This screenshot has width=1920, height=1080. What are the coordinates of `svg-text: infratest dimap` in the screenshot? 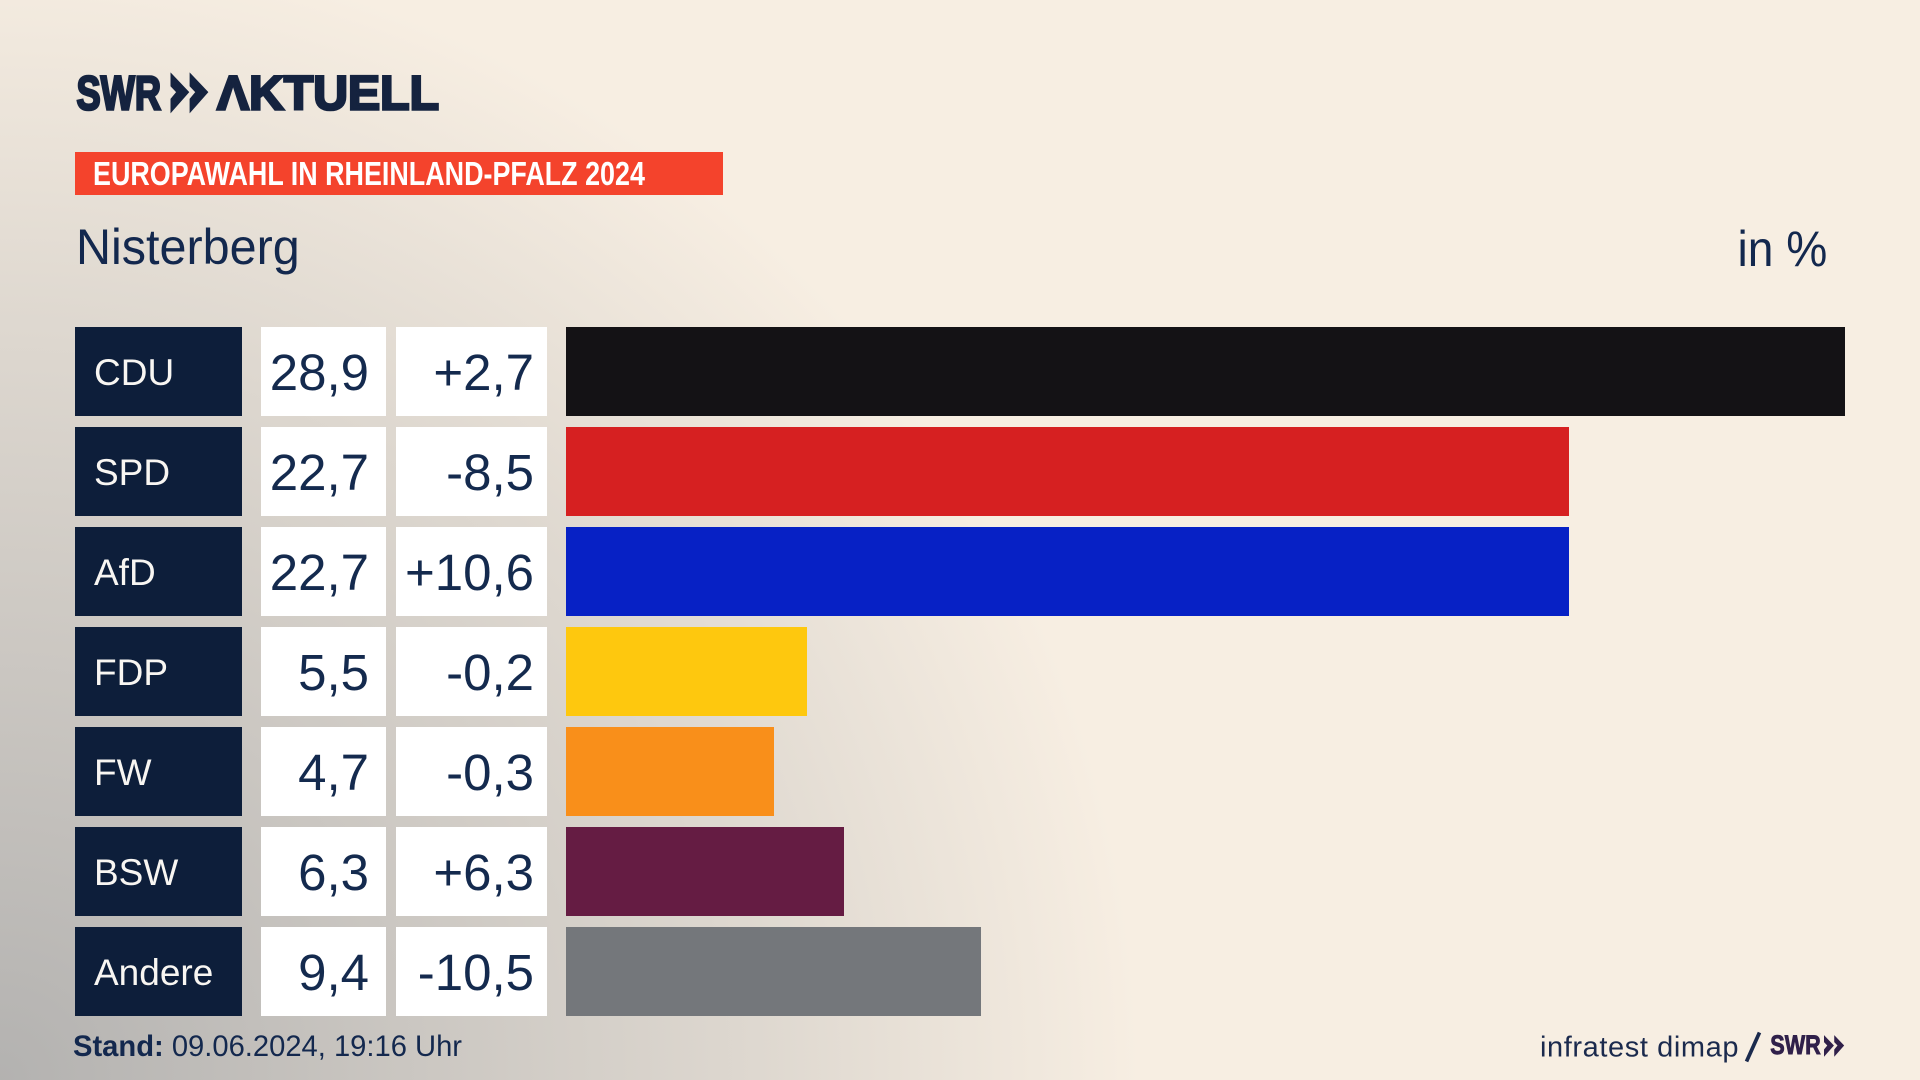 It's located at (1639, 1048).